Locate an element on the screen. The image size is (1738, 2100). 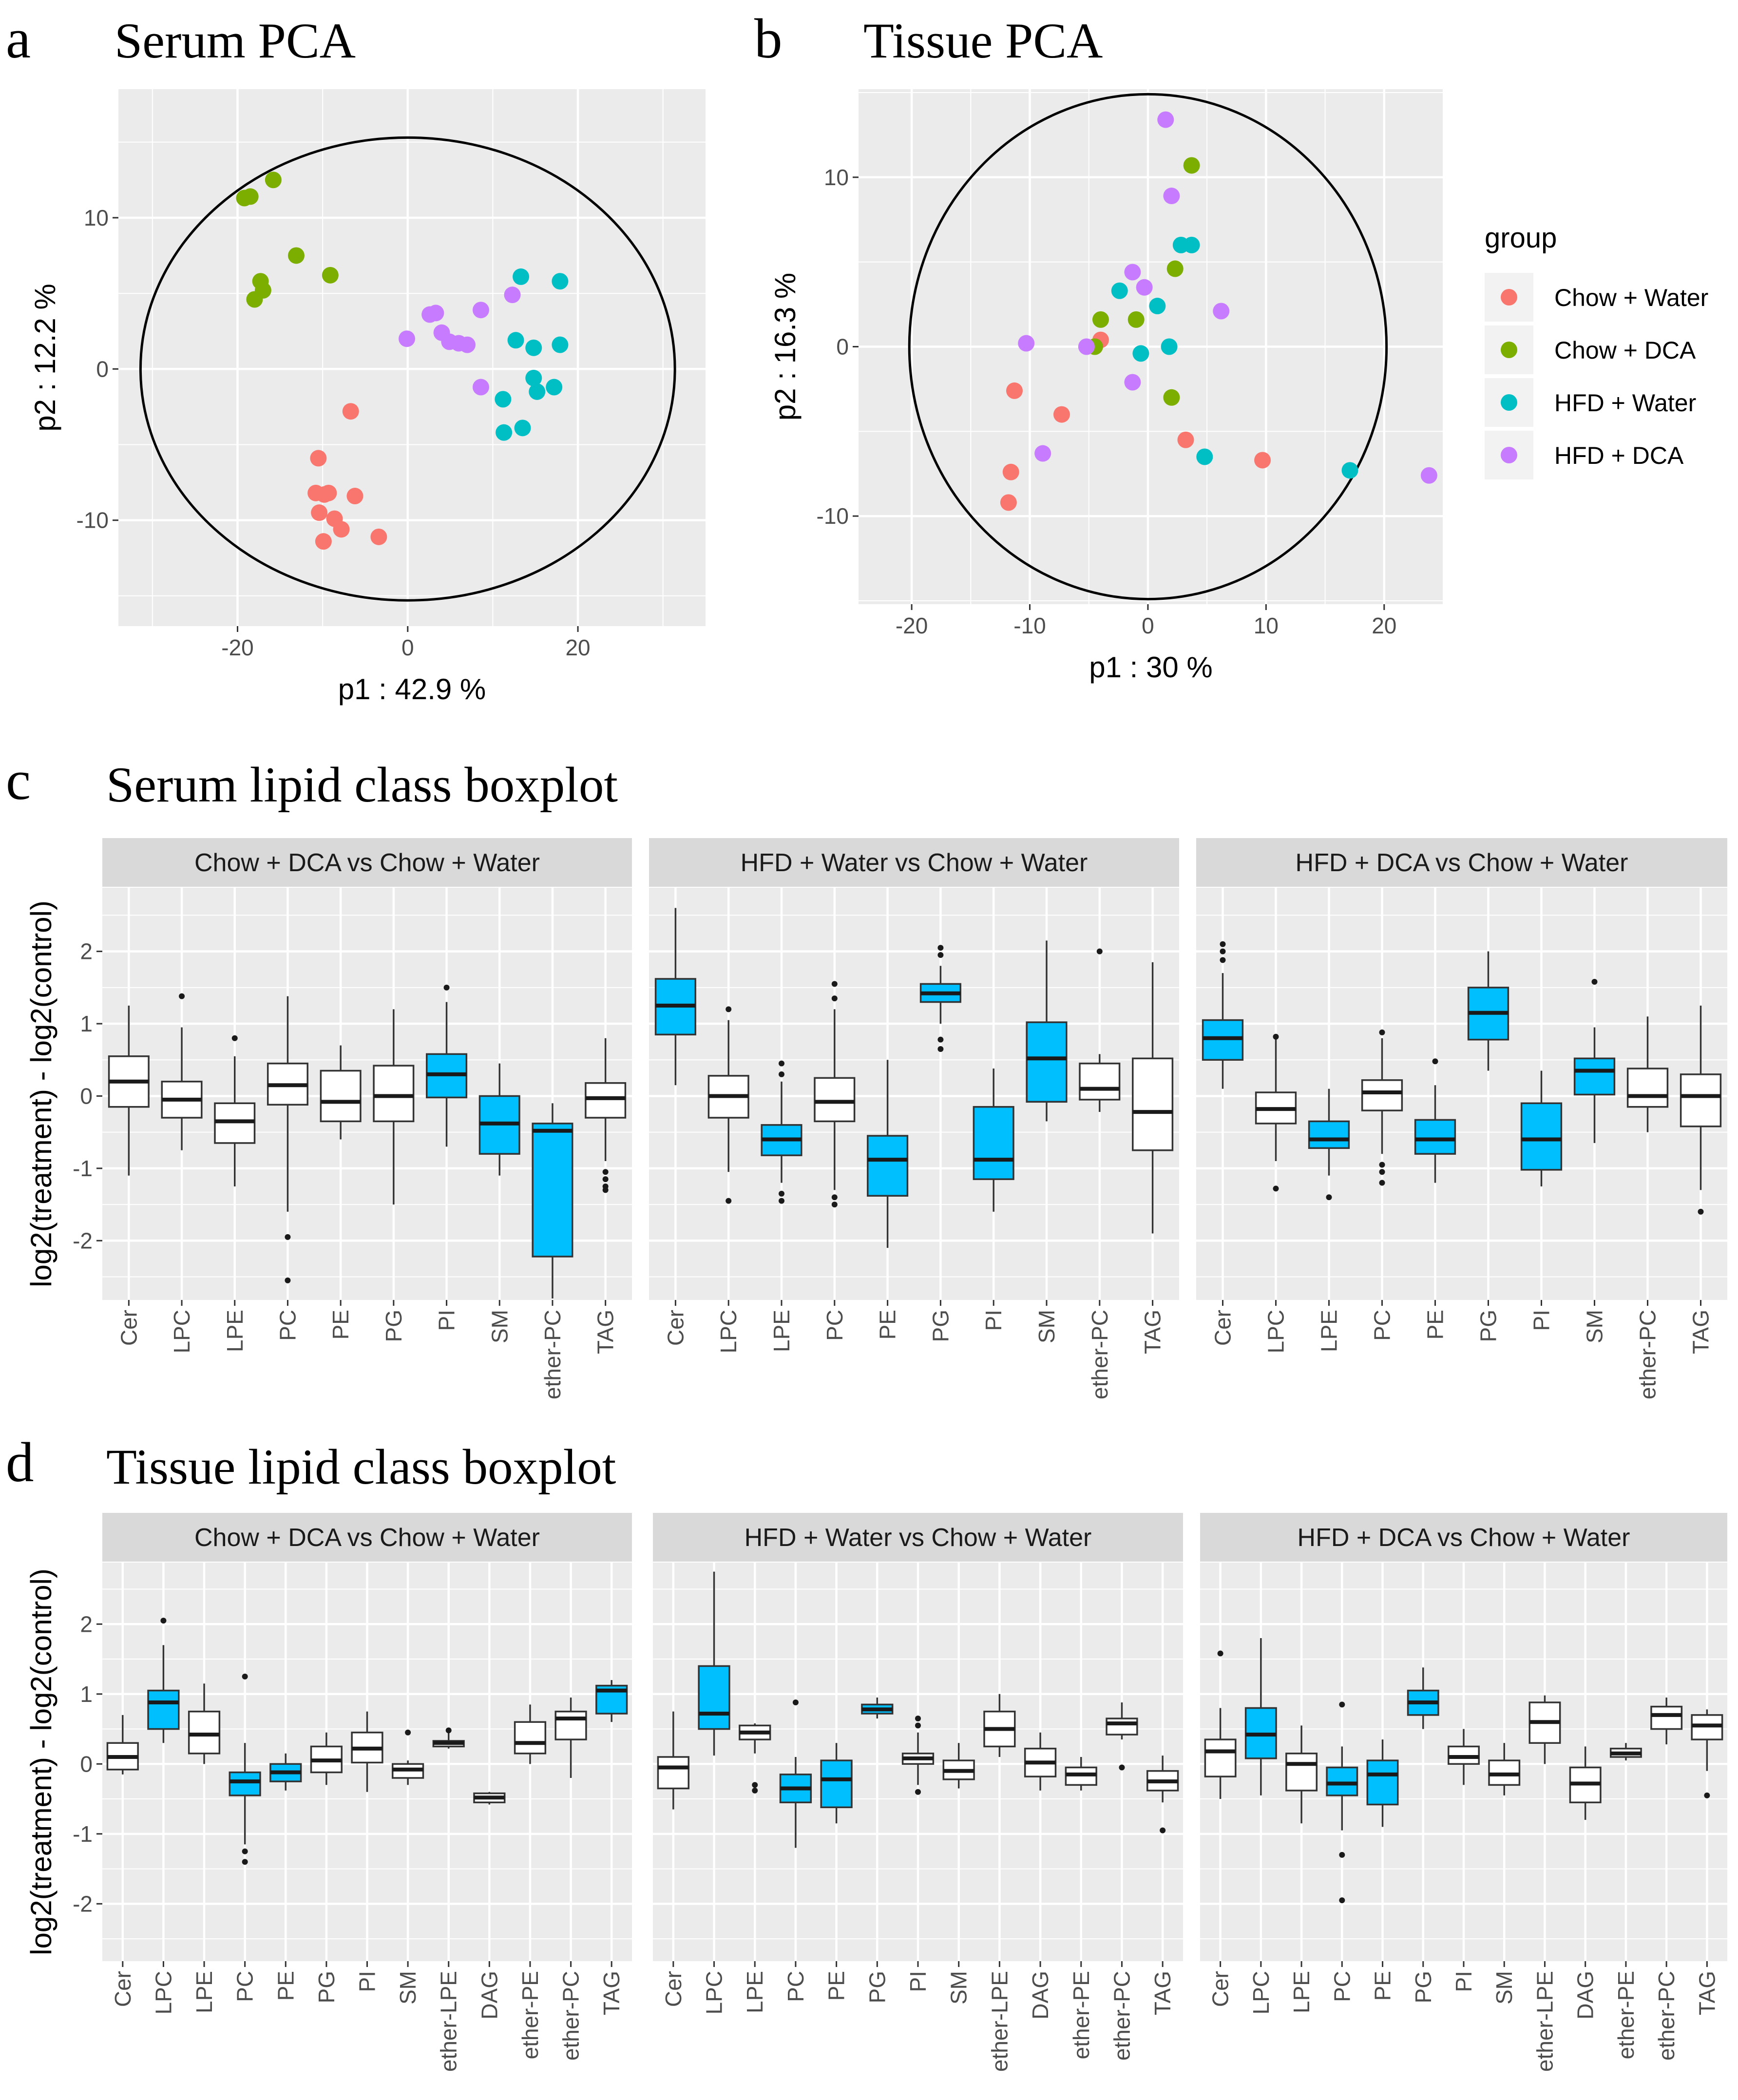
tissue-pca-y-tick-label: -10 is located at coordinates (833, 516).